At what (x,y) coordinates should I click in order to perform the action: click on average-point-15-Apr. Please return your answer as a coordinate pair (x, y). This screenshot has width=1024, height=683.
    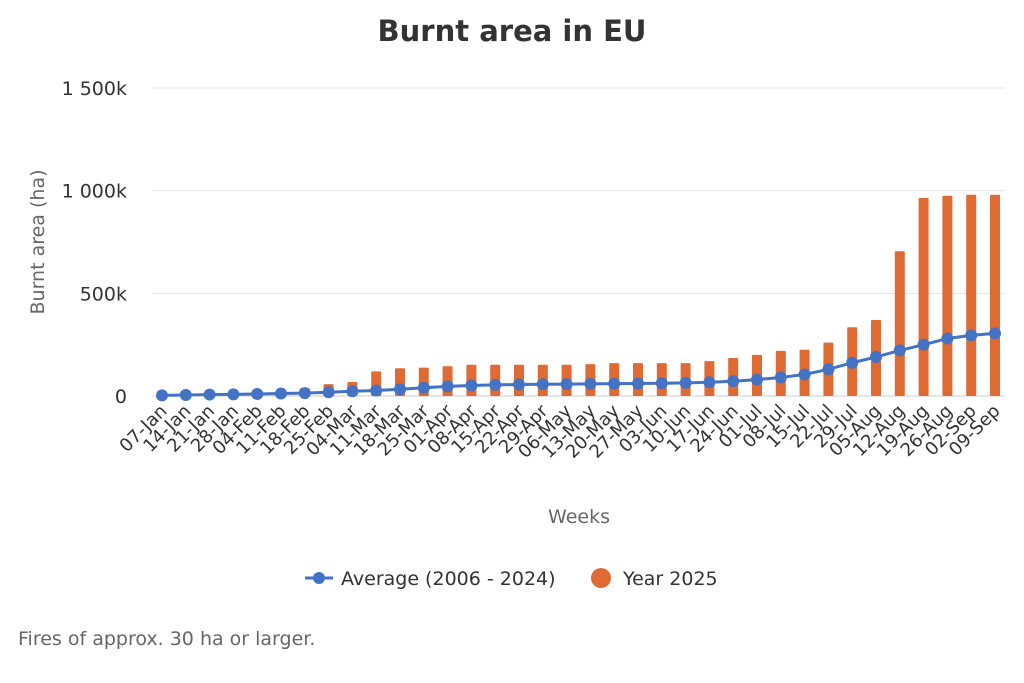
    Looking at the image, I should click on (495, 384).